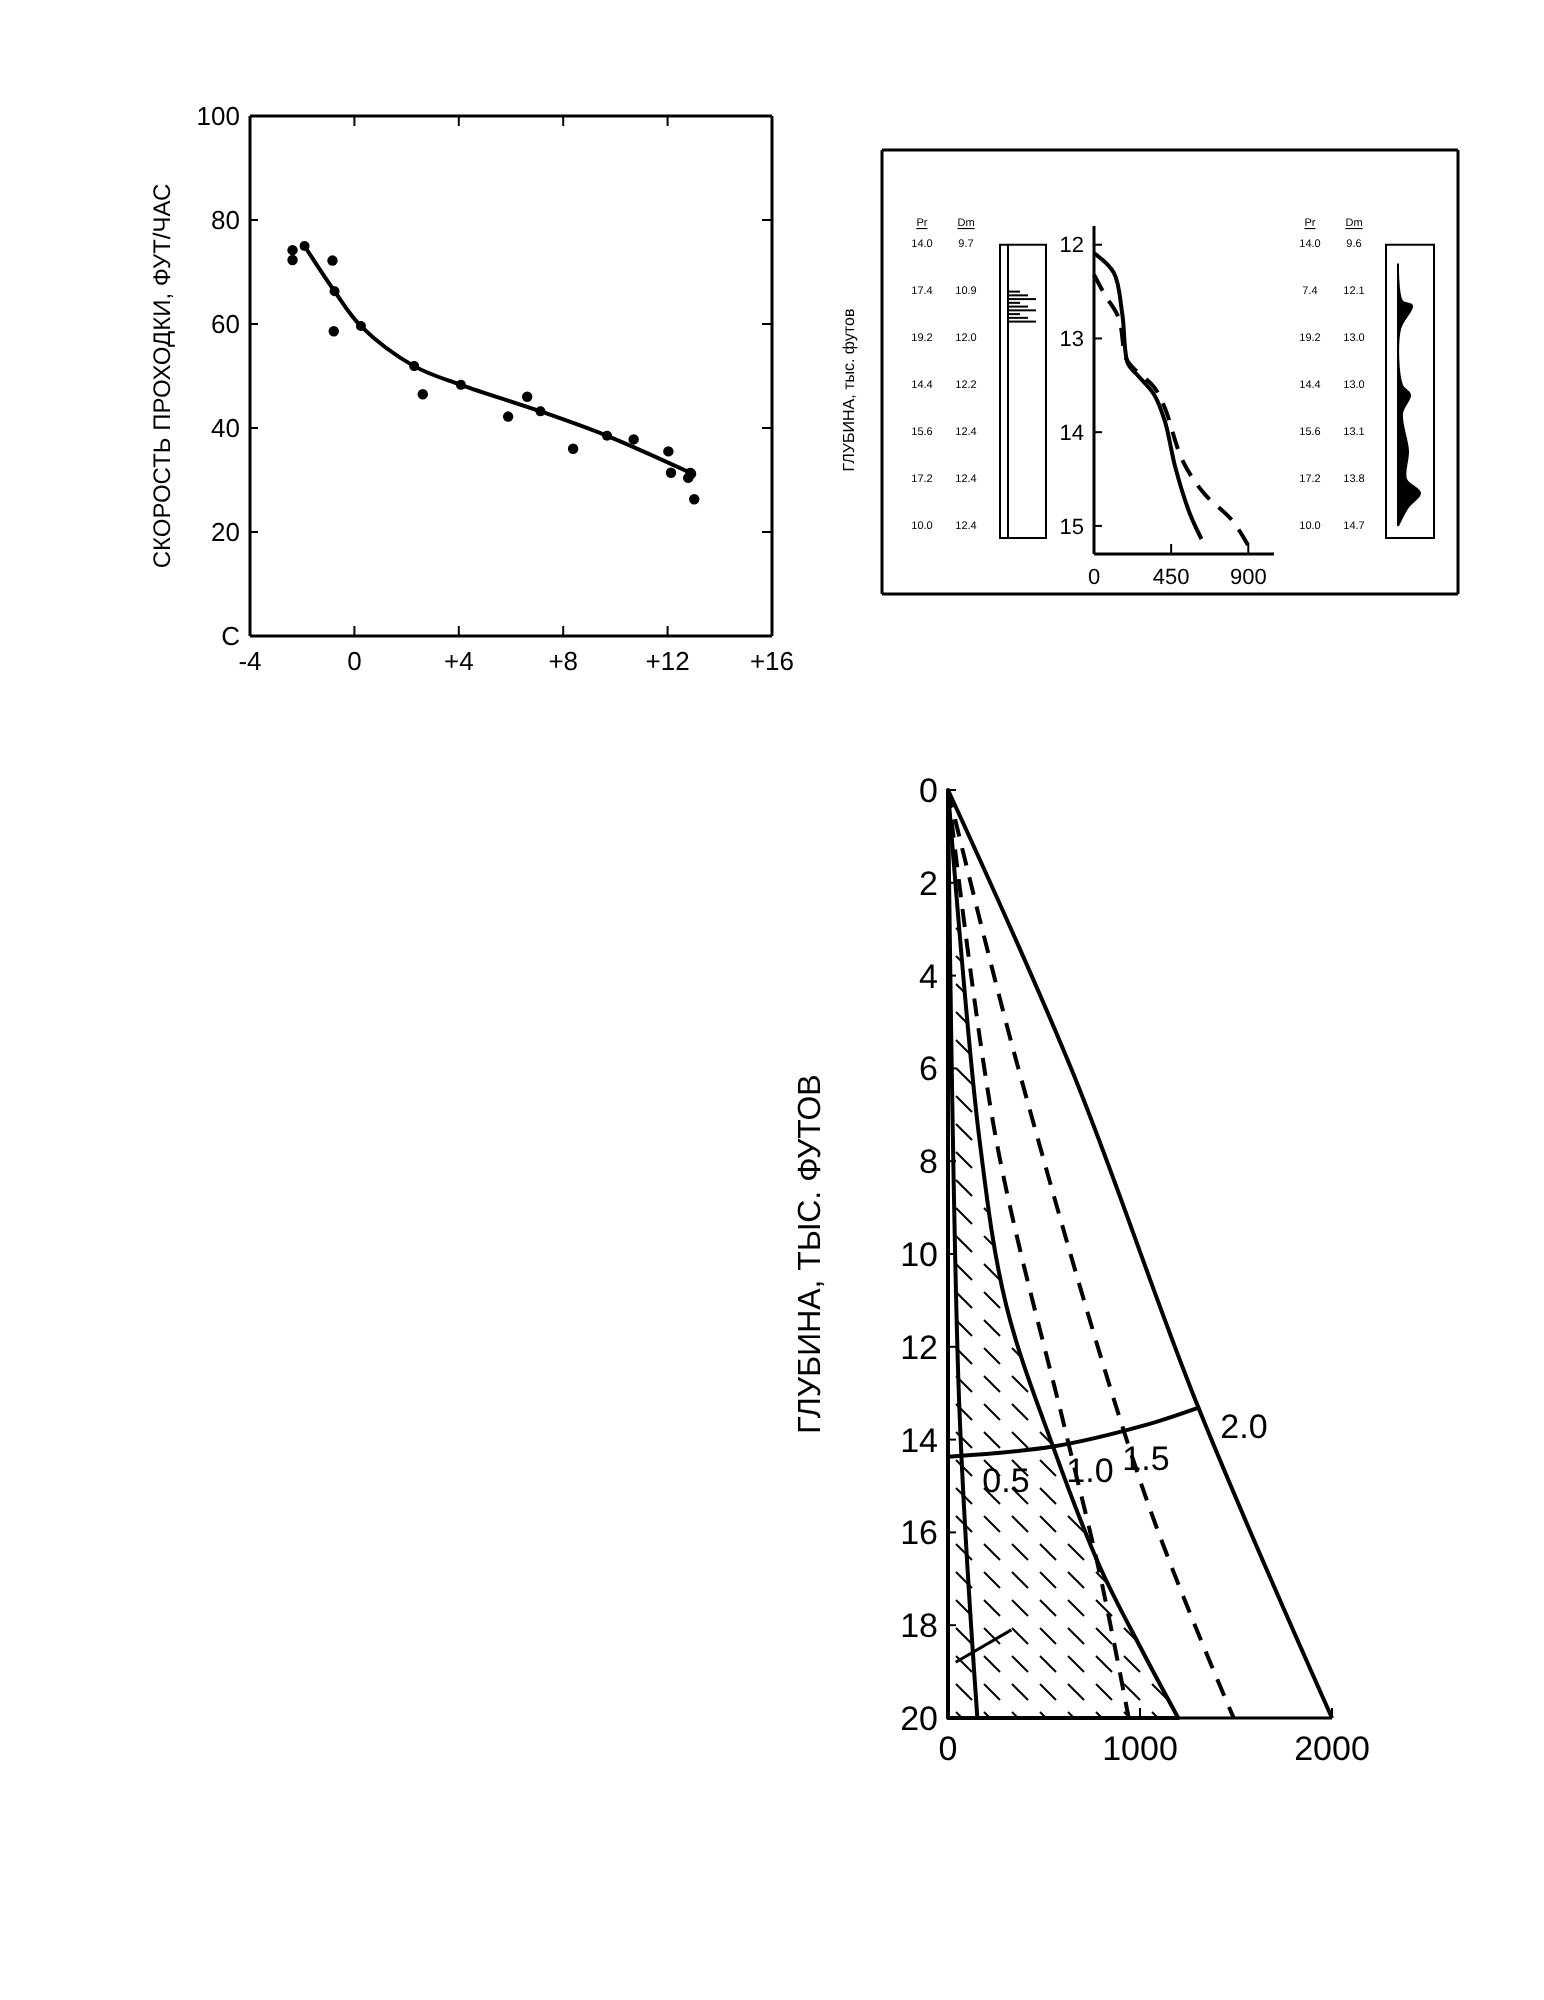 This screenshot has height=2000, width=1544. What do you see at coordinates (667, 661) in the screenshot?
I see `x-tick-label: +12` at bounding box center [667, 661].